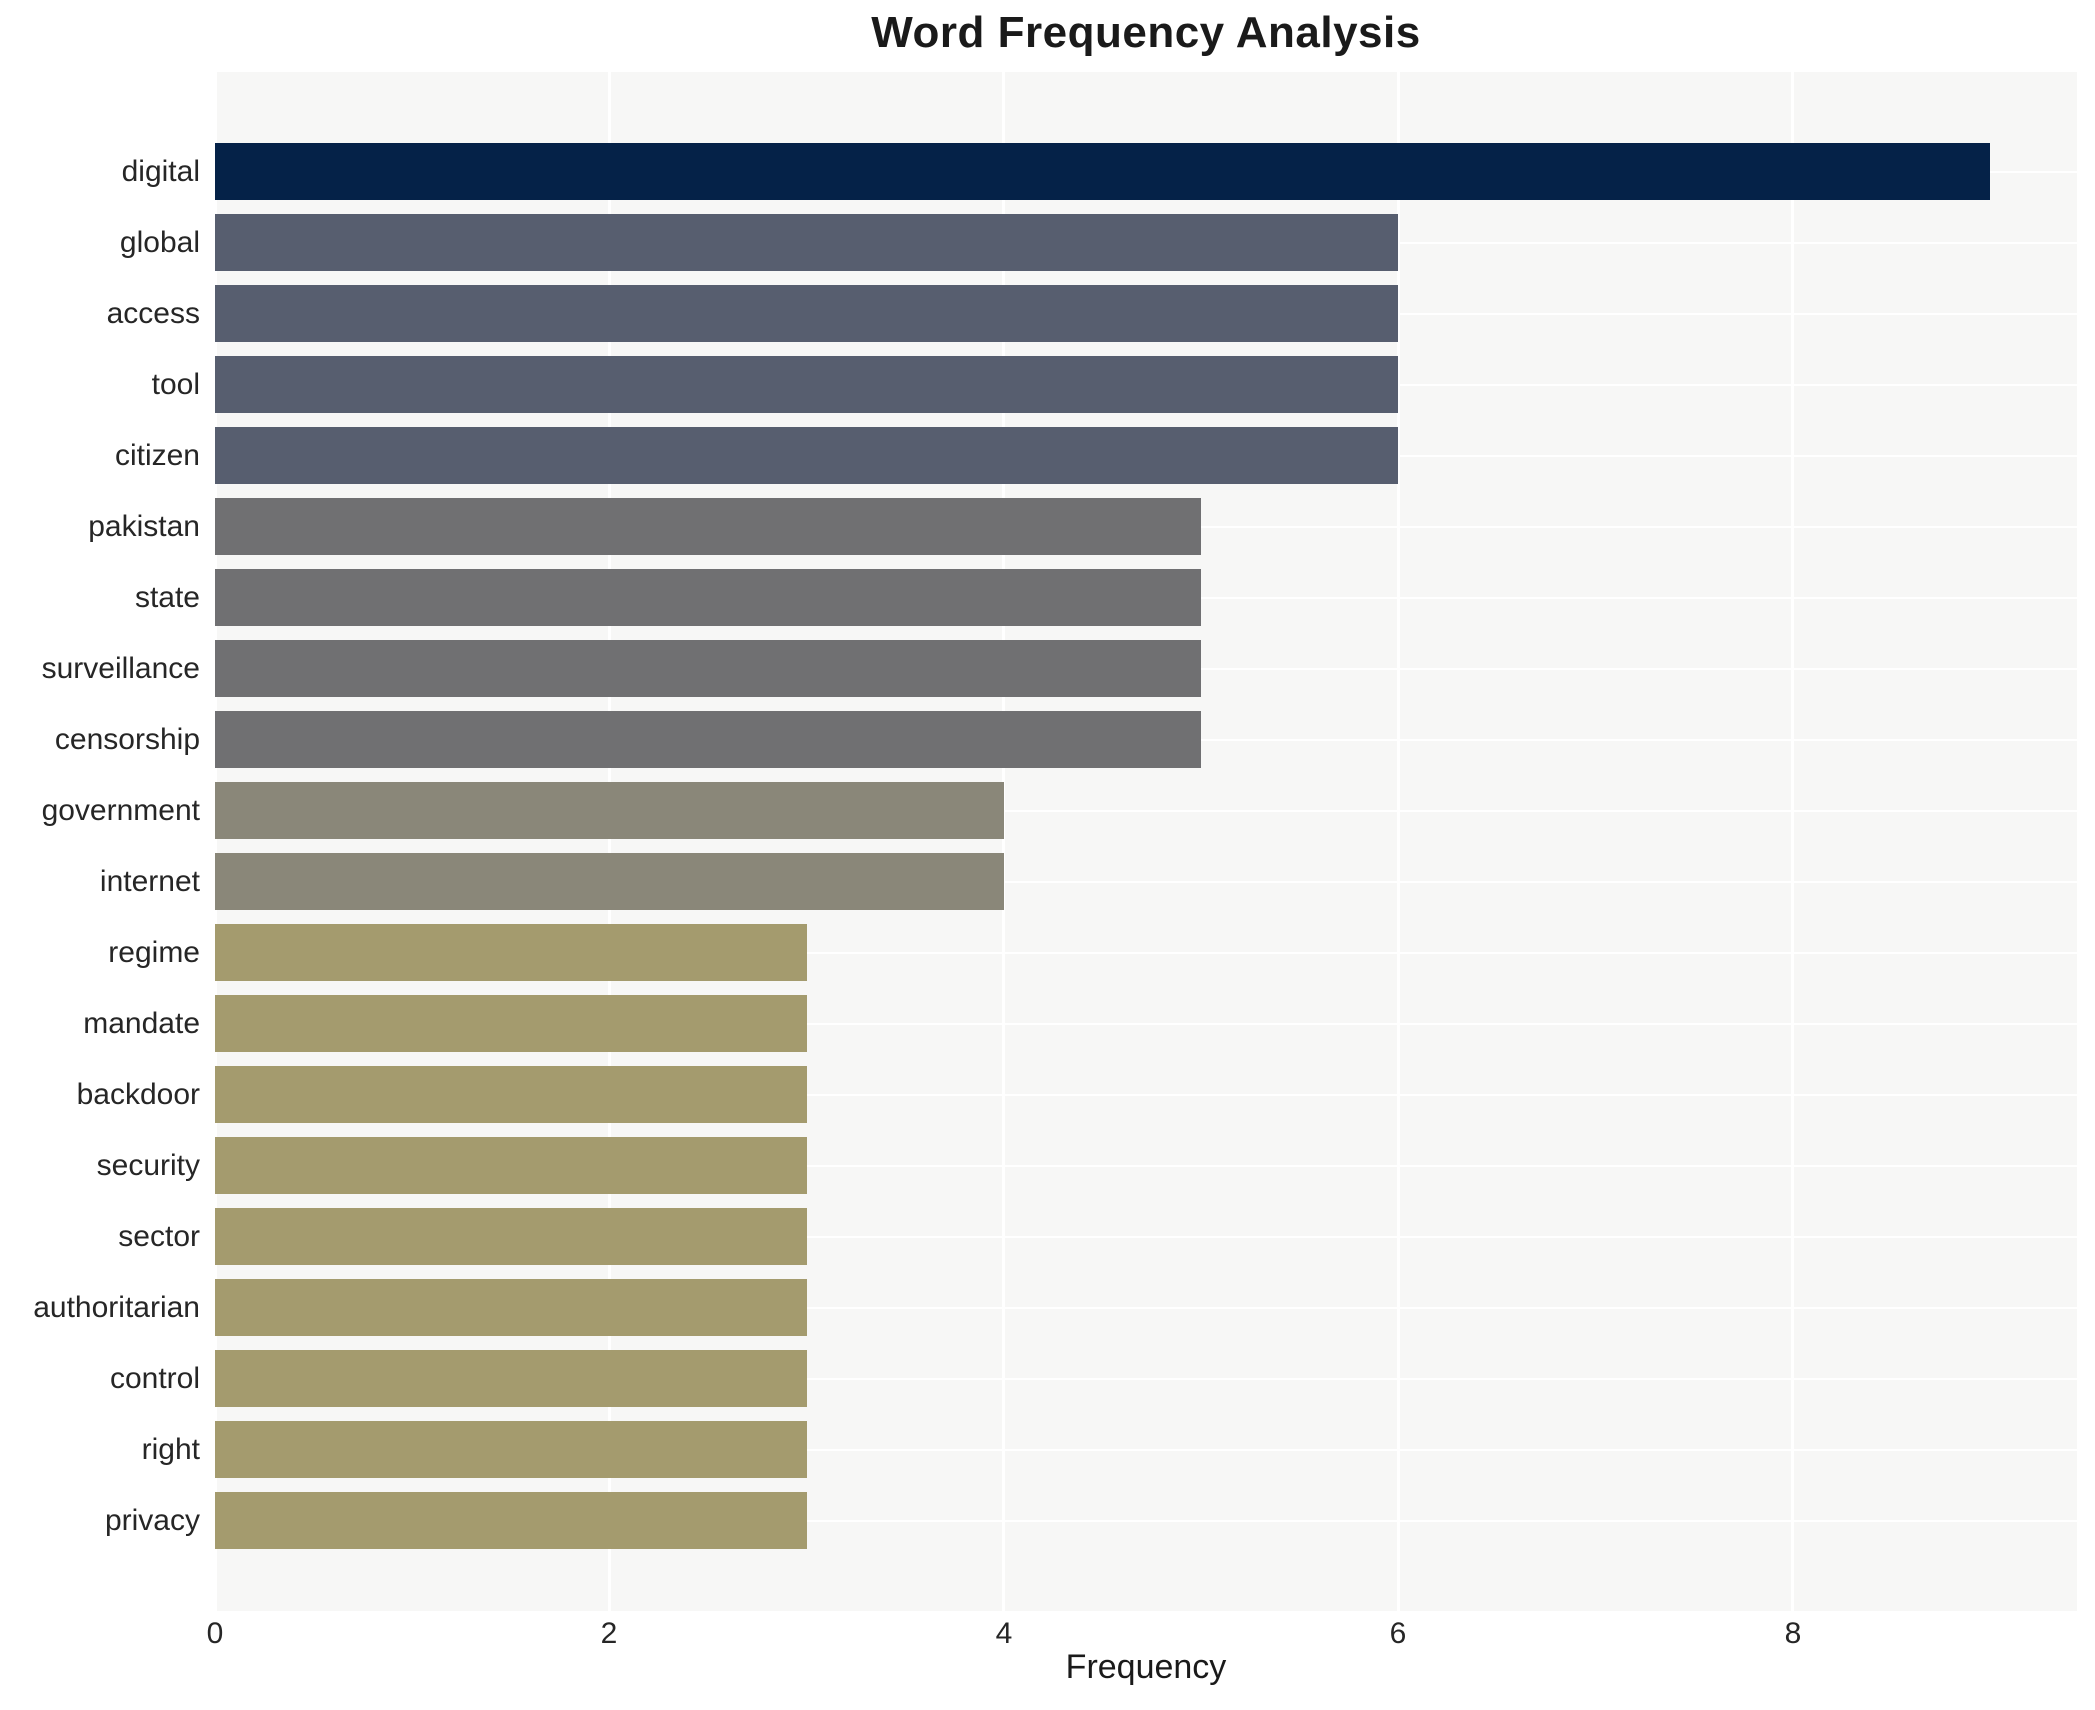 Image resolution: width=2095 pixels, height=1710 pixels. I want to click on x-axis-title: Frequency, so click(1146, 1667).